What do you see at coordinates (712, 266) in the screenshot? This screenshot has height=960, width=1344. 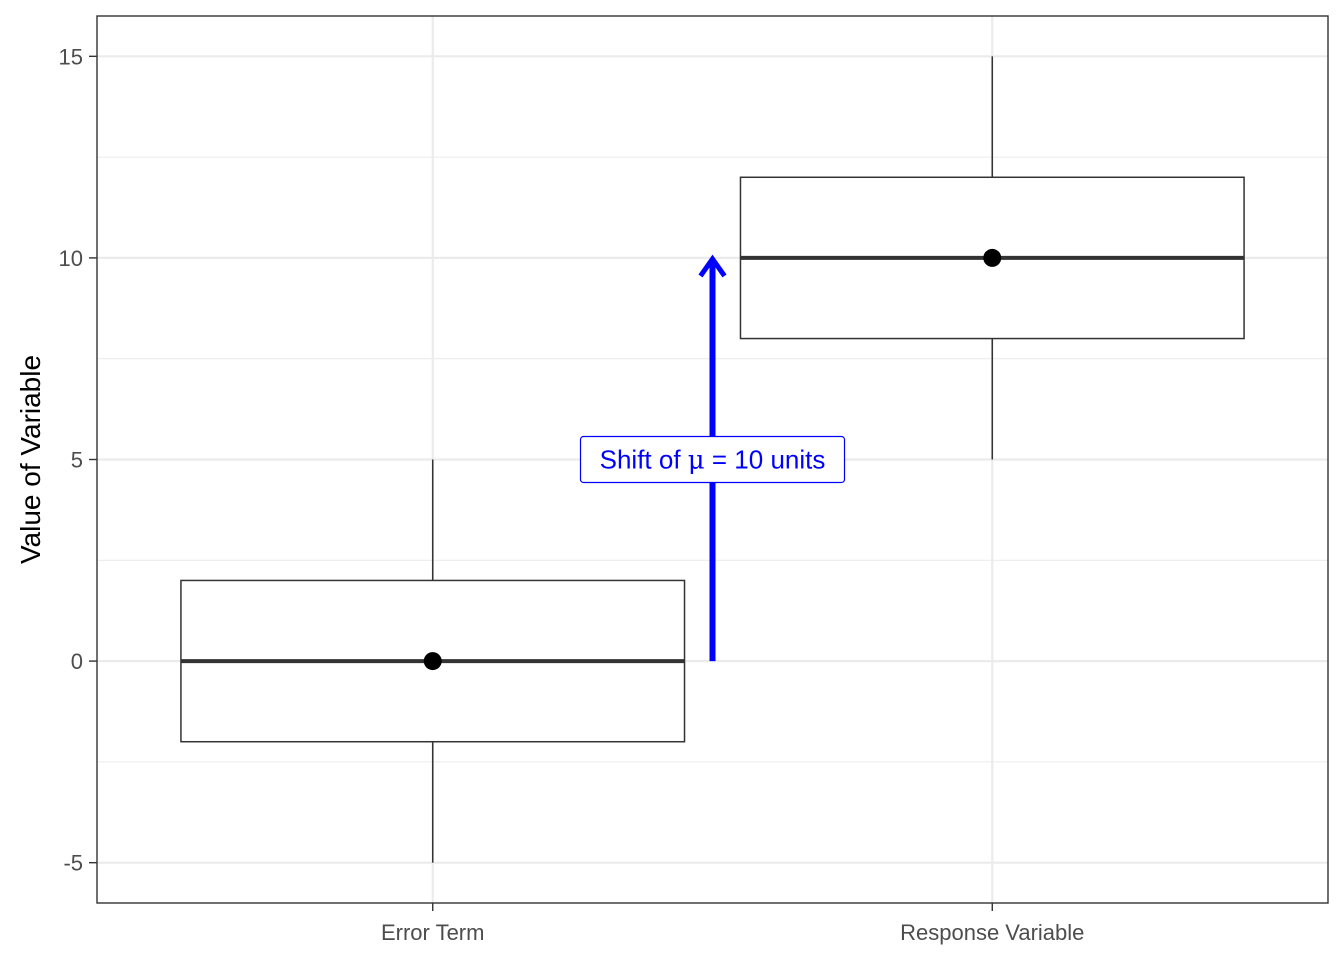 I see `shift-arrow-head` at bounding box center [712, 266].